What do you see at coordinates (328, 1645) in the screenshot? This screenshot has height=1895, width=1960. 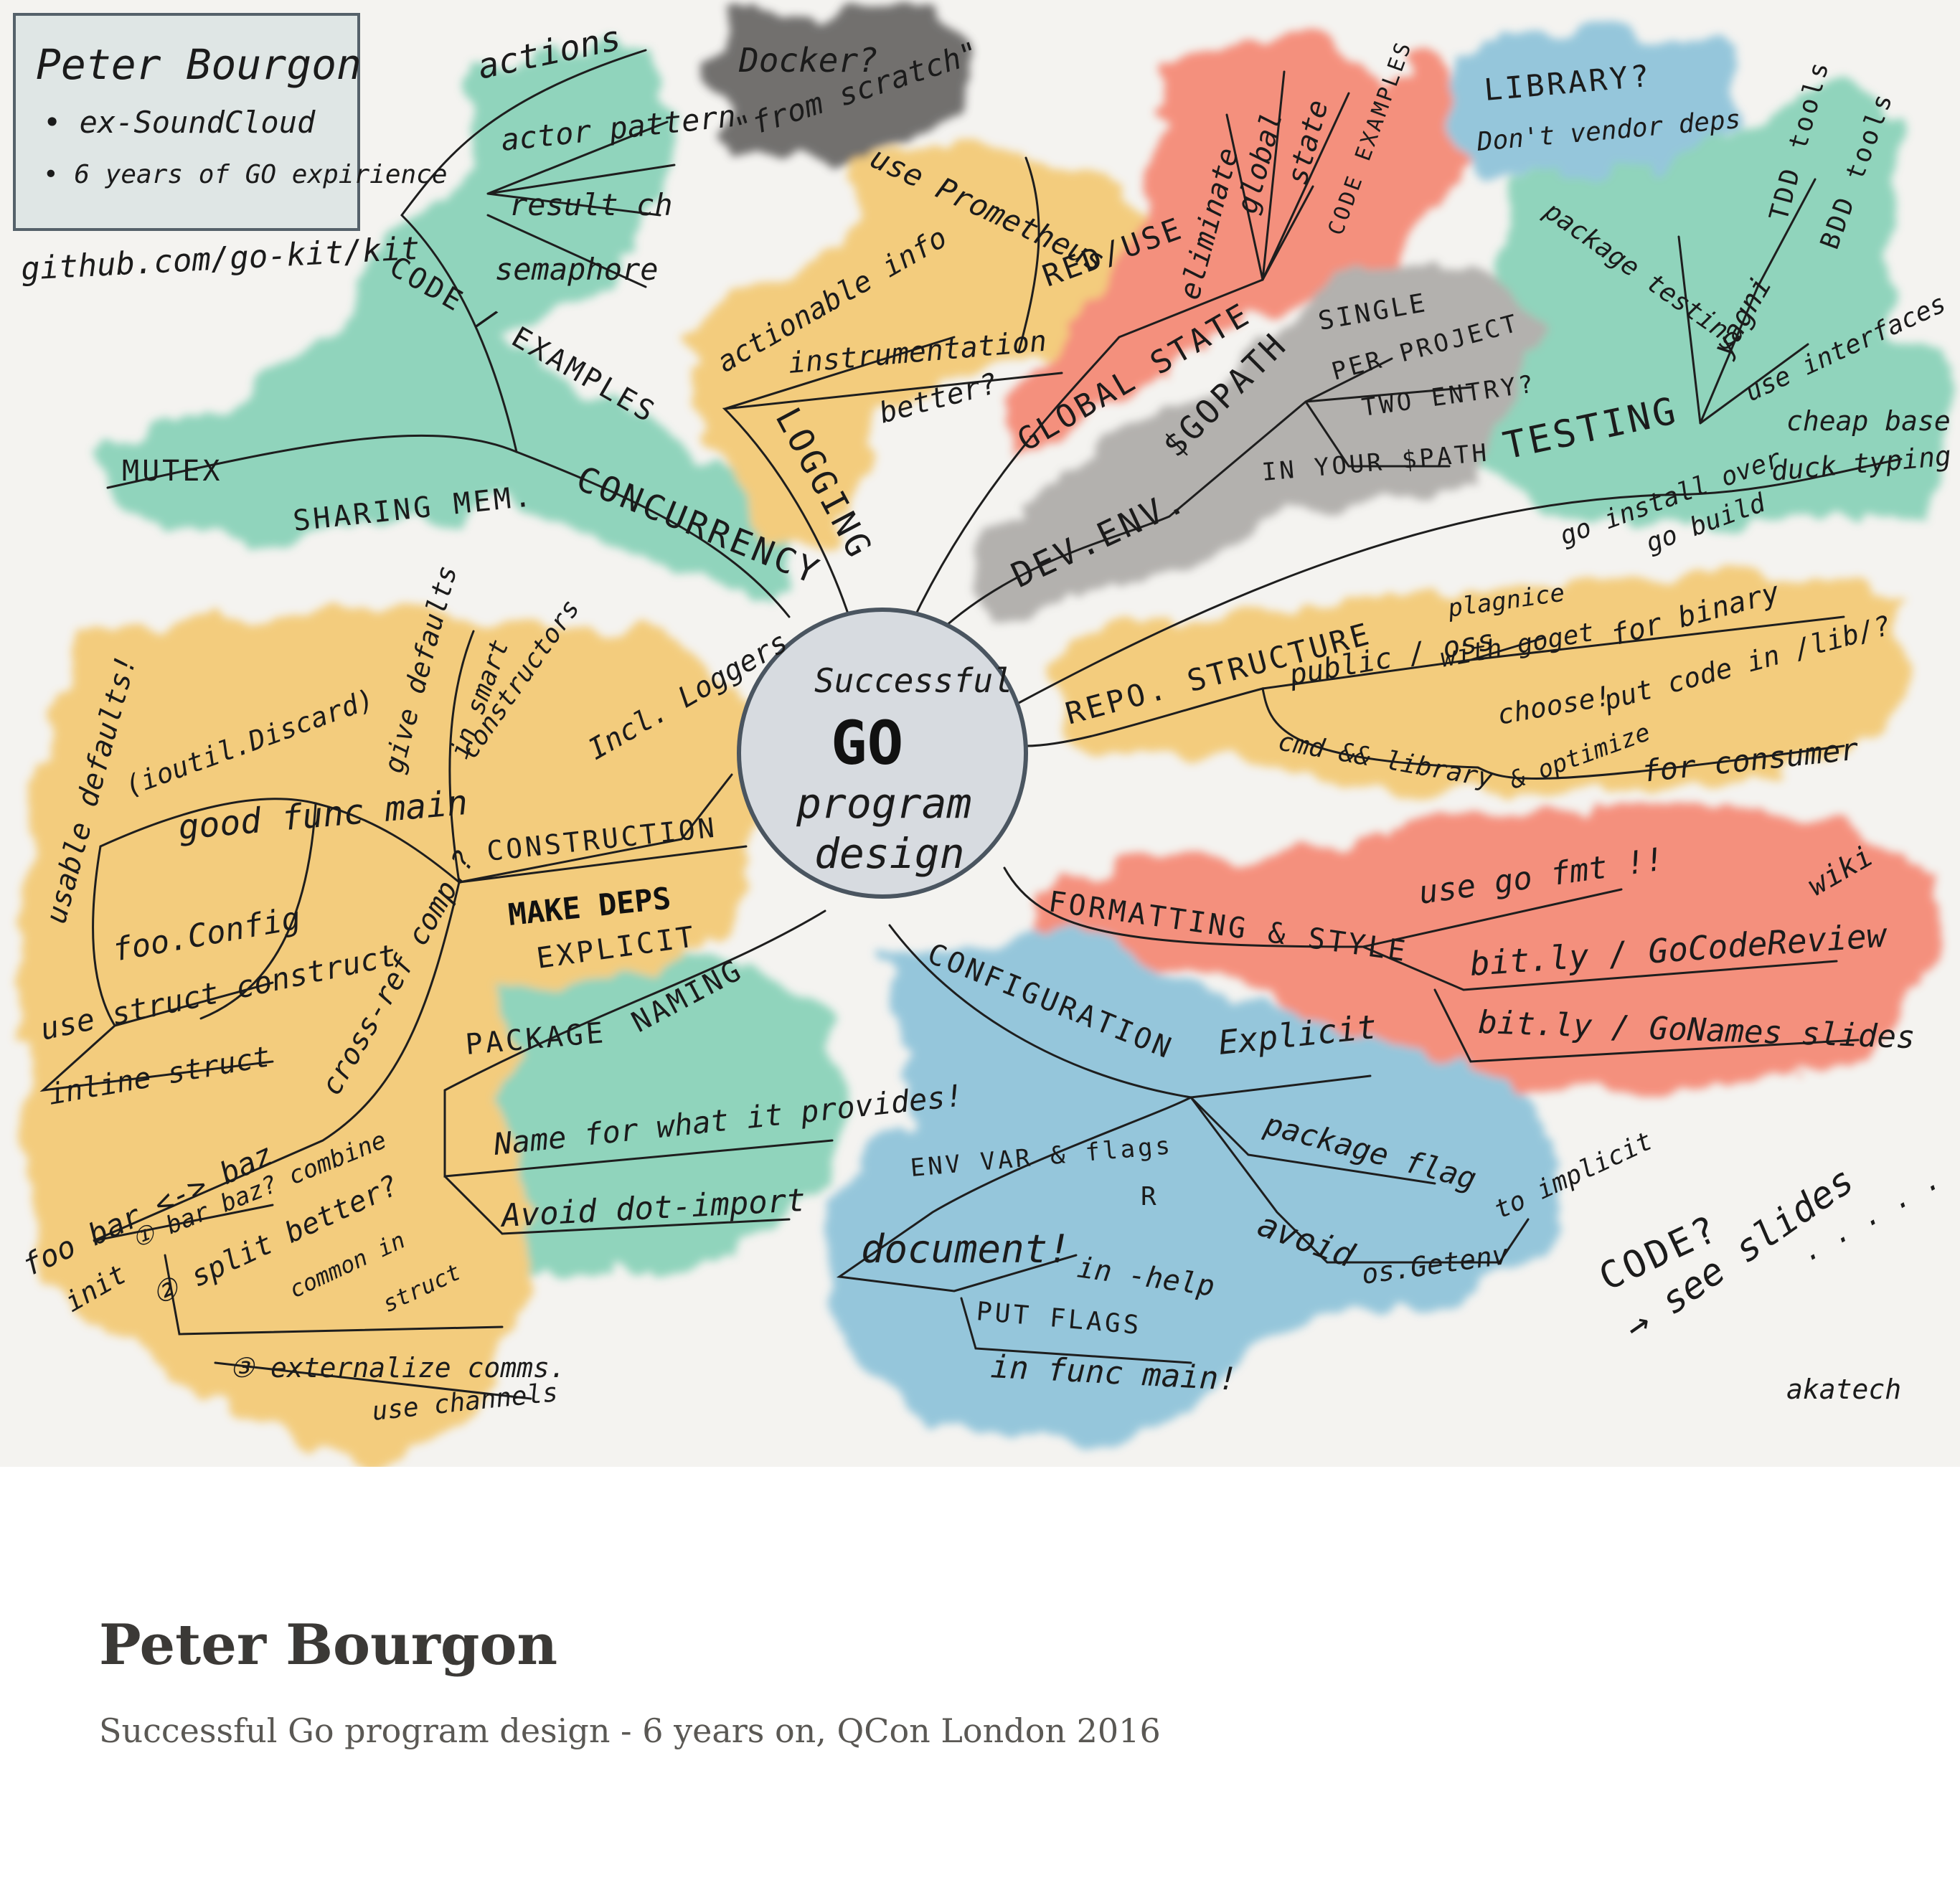 I see `caption-title: Peter Bourgon` at bounding box center [328, 1645].